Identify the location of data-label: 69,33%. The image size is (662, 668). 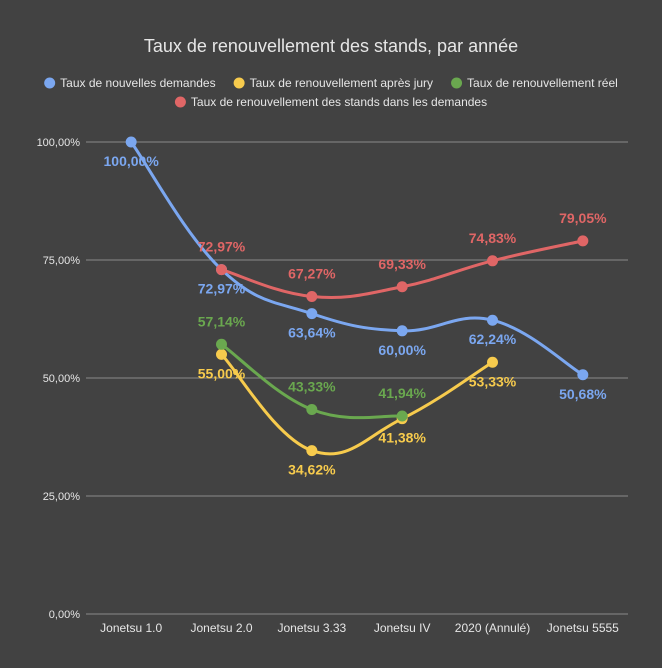
(402, 264).